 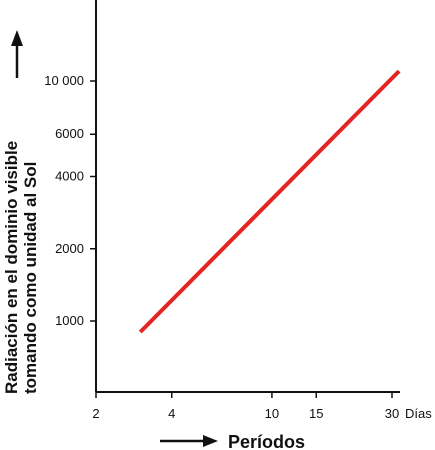 I want to click on x-ticks: 2 4 10 15 30, so click(x=245, y=406).